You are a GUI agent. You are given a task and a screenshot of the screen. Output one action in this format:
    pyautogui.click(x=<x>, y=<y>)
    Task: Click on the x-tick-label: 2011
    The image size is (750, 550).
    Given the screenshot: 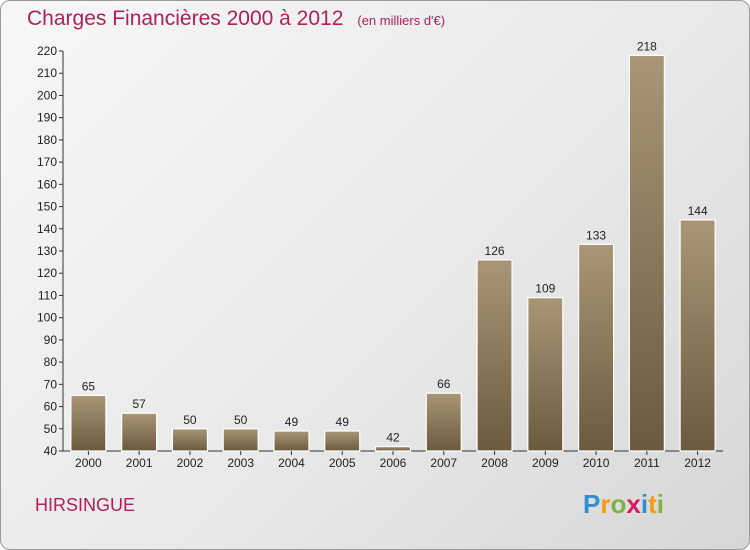 What is the action you would take?
    pyautogui.click(x=647, y=463)
    